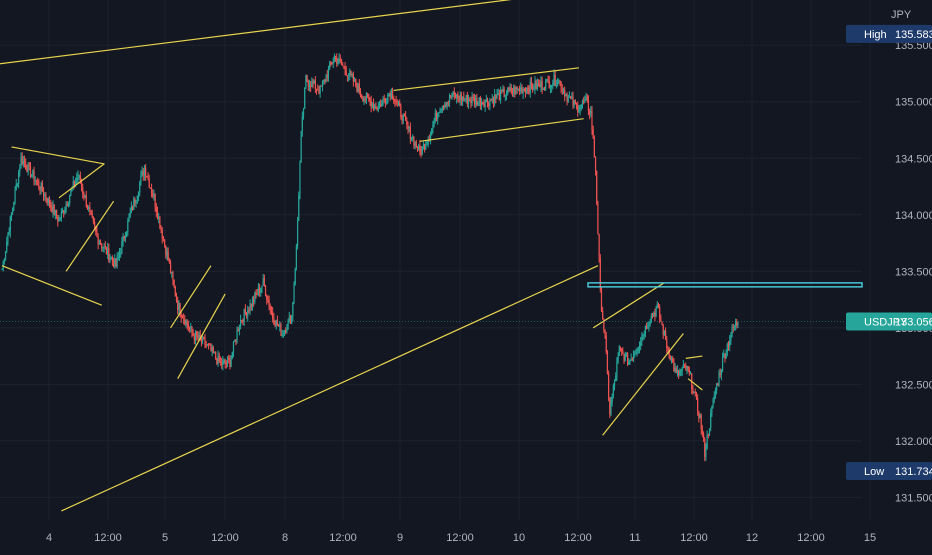 The width and height of the screenshot is (932, 555). What do you see at coordinates (191, 297) in the screenshot?
I see `trendline-flag2-upper` at bounding box center [191, 297].